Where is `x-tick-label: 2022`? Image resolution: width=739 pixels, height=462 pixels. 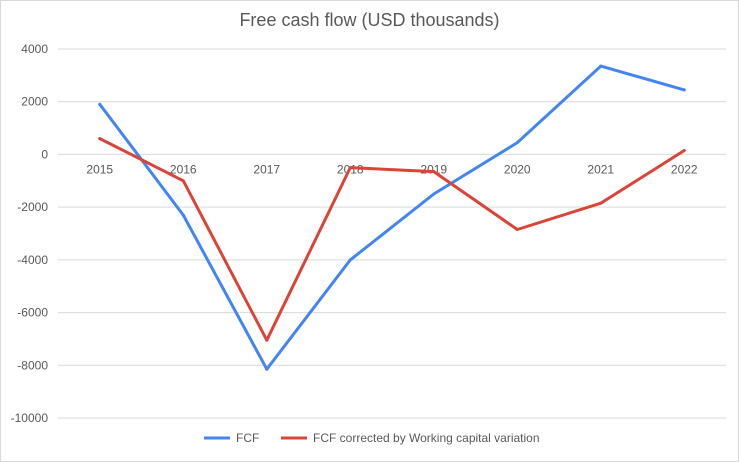
x-tick-label: 2022 is located at coordinates (684, 169).